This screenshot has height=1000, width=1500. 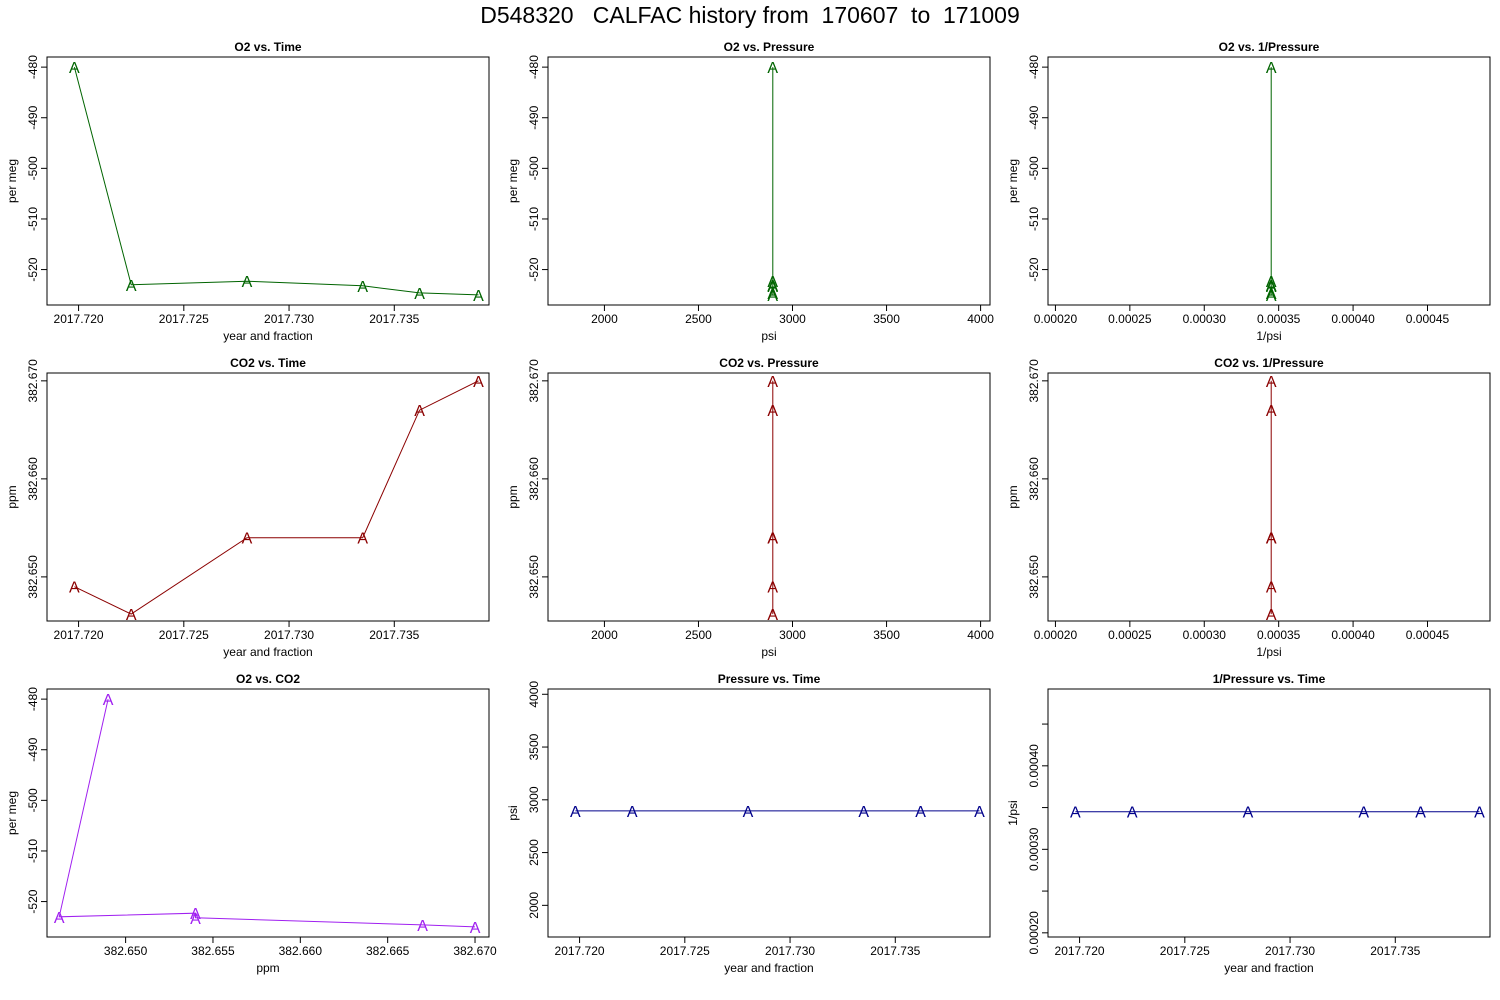 What do you see at coordinates (213, 951) in the screenshot?
I see `x-tick-label: 382.655` at bounding box center [213, 951].